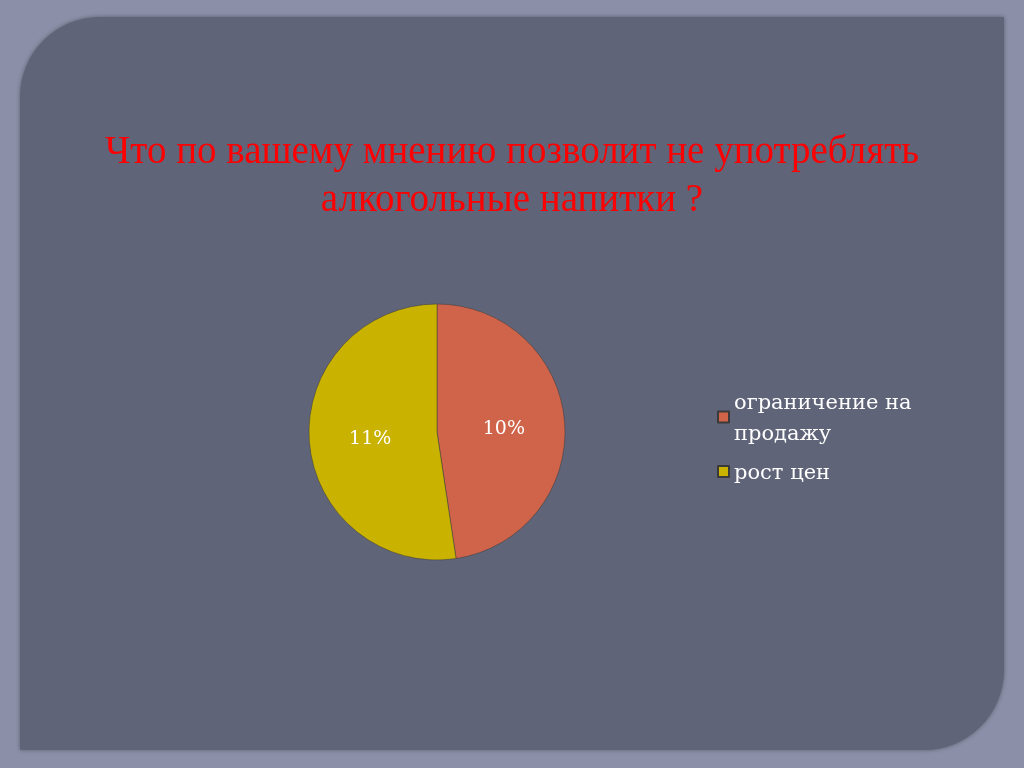 The image size is (1024, 768). What do you see at coordinates (370, 437) in the screenshot?
I see `data-label: 11%` at bounding box center [370, 437].